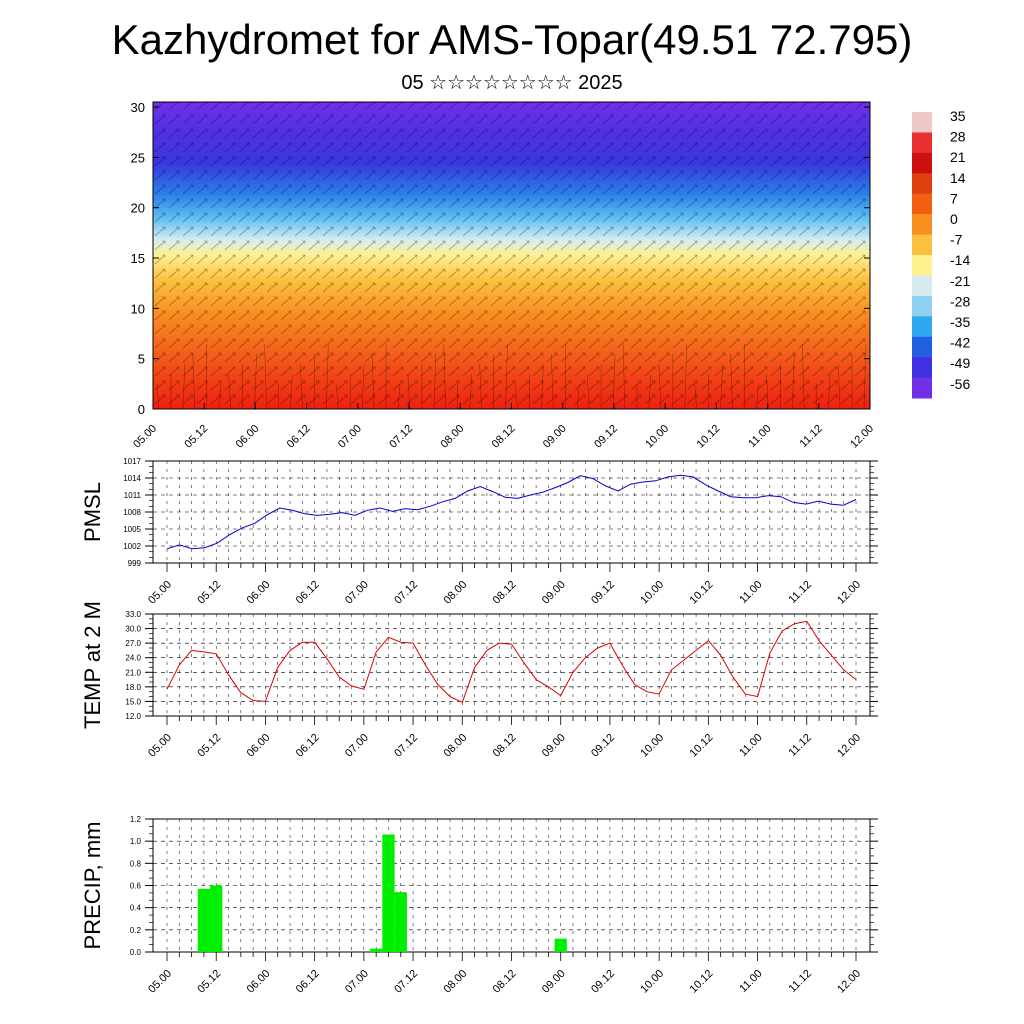 The image size is (1024, 1024). I want to click on y-tick-label: 0.0, so click(136, 952).